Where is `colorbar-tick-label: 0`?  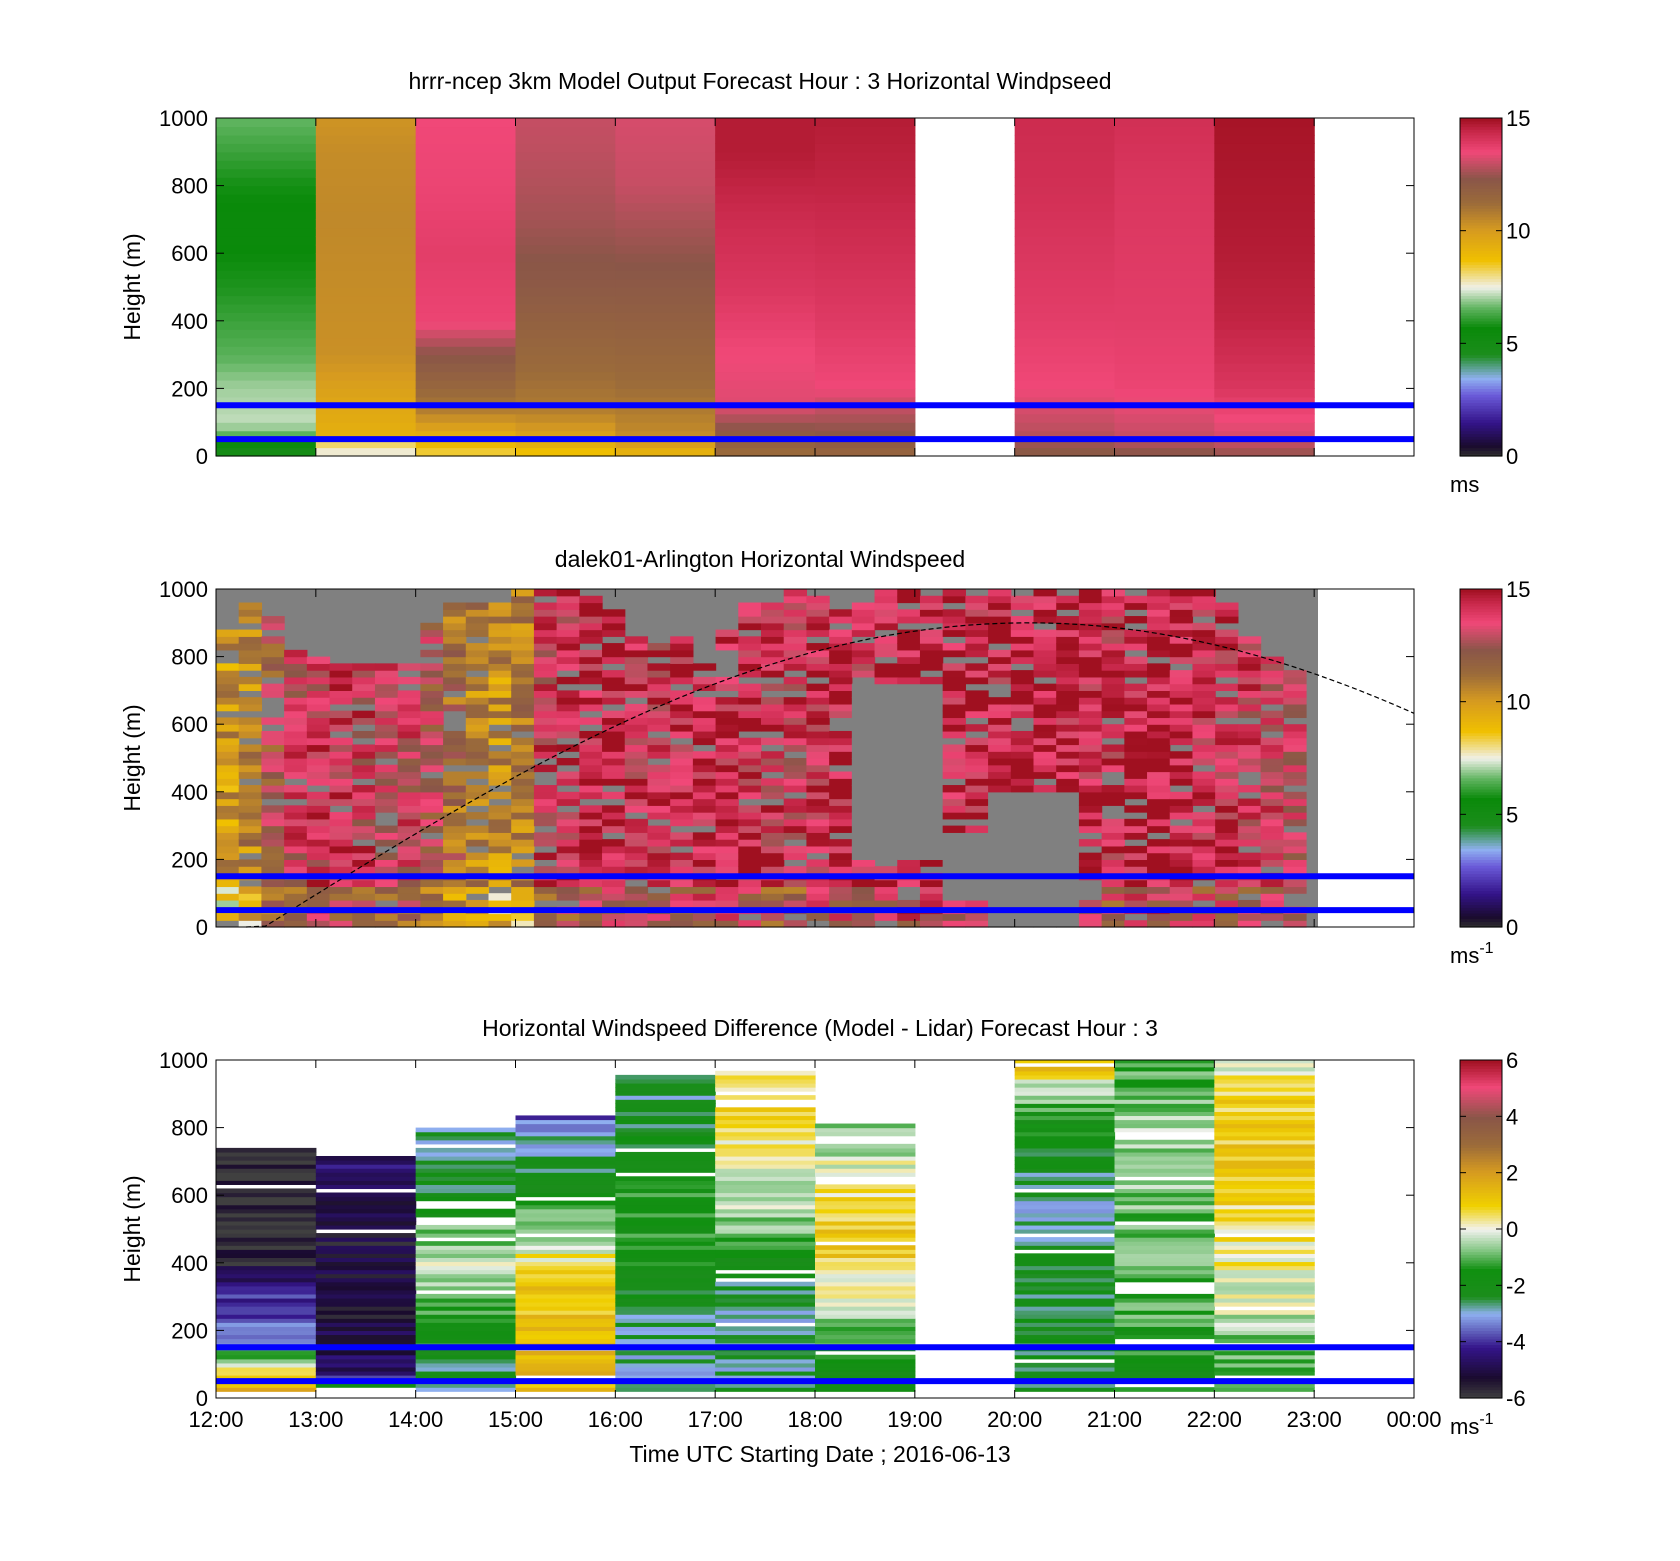
colorbar-tick-label: 0 is located at coordinates (1512, 927).